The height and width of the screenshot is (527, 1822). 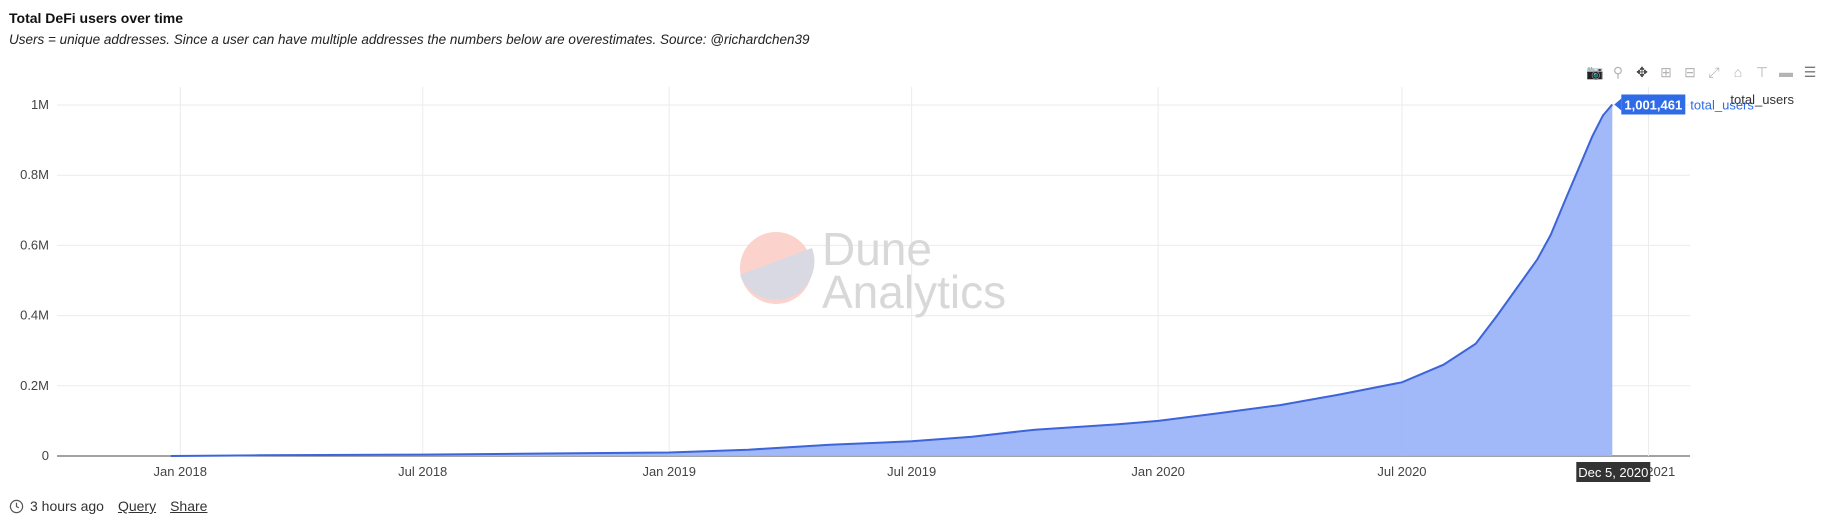 I want to click on watermark-logo-circle-bottom, so click(x=777, y=274).